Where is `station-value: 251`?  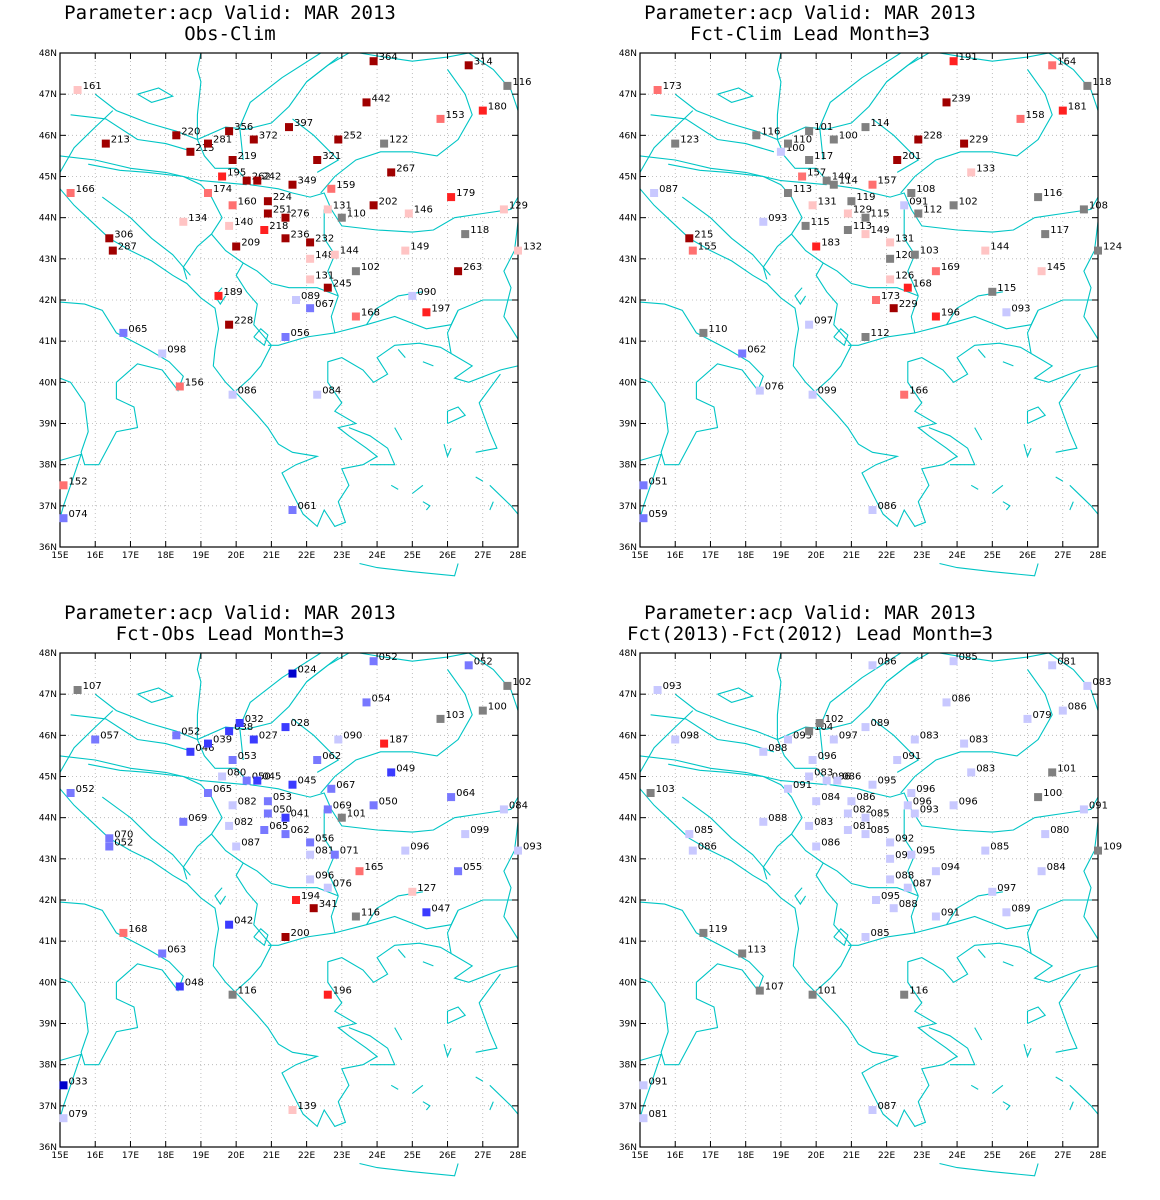
station-value: 251 is located at coordinates (282, 210).